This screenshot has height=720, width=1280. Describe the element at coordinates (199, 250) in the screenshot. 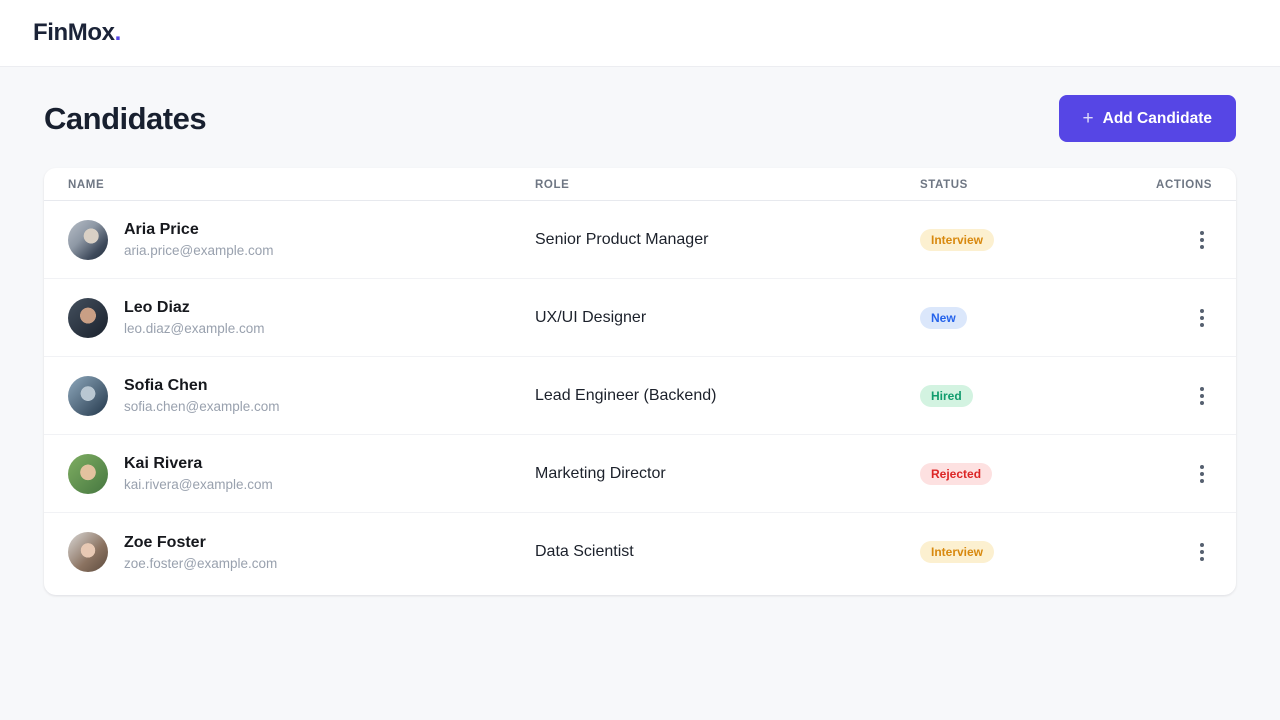

I see `candidate-email: aria.price@example.com` at that location.